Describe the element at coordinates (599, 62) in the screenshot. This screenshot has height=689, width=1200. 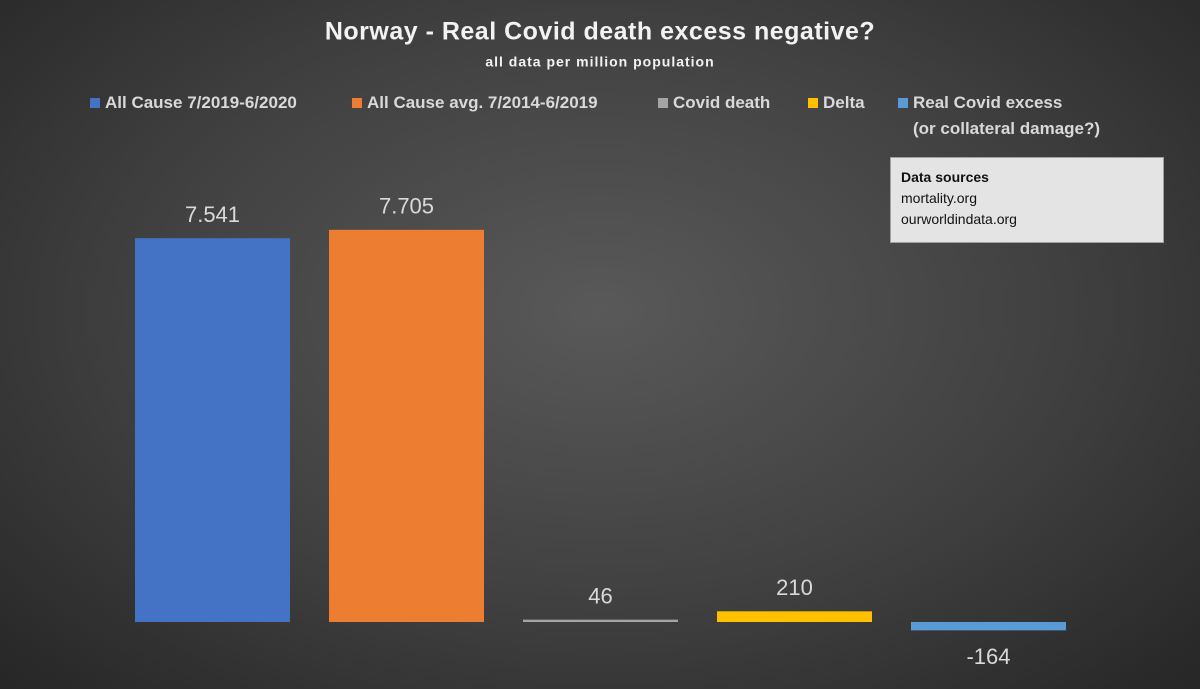
I see `chart-subtitle: all data per million population` at that location.